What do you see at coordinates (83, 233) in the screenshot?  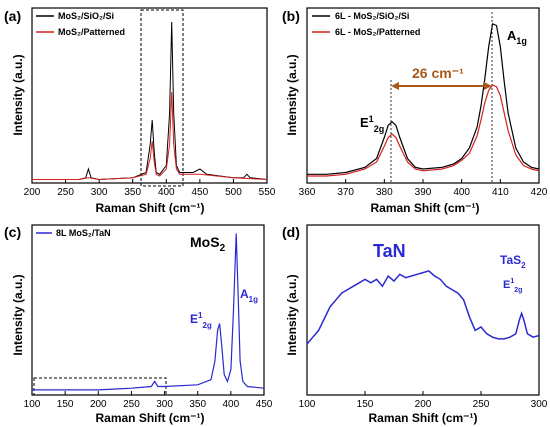 I see `legend-label-8l-tan: 8L MoS₂/TaN` at bounding box center [83, 233].